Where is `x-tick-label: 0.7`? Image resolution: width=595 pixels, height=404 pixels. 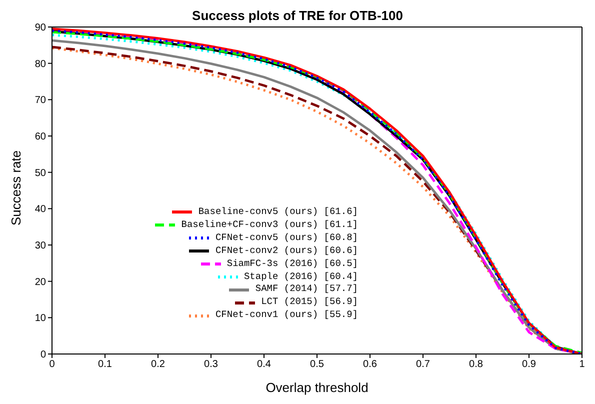 x-tick-label: 0.7 is located at coordinates (423, 364).